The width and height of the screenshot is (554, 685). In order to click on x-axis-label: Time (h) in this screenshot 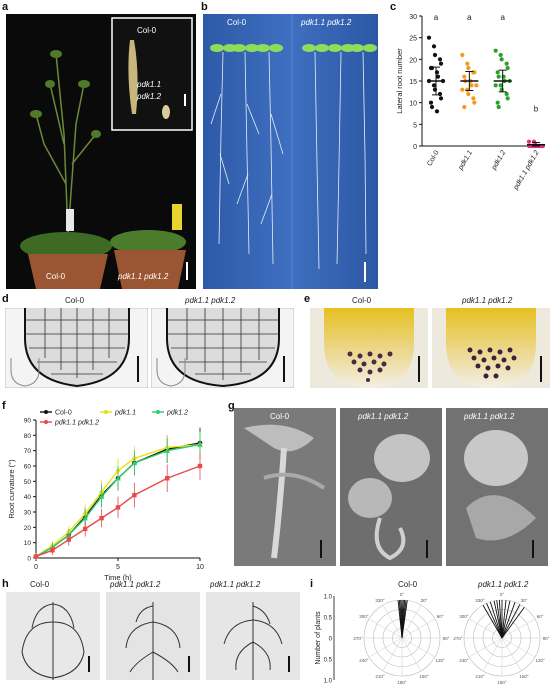, I will do `click(118, 577)`.